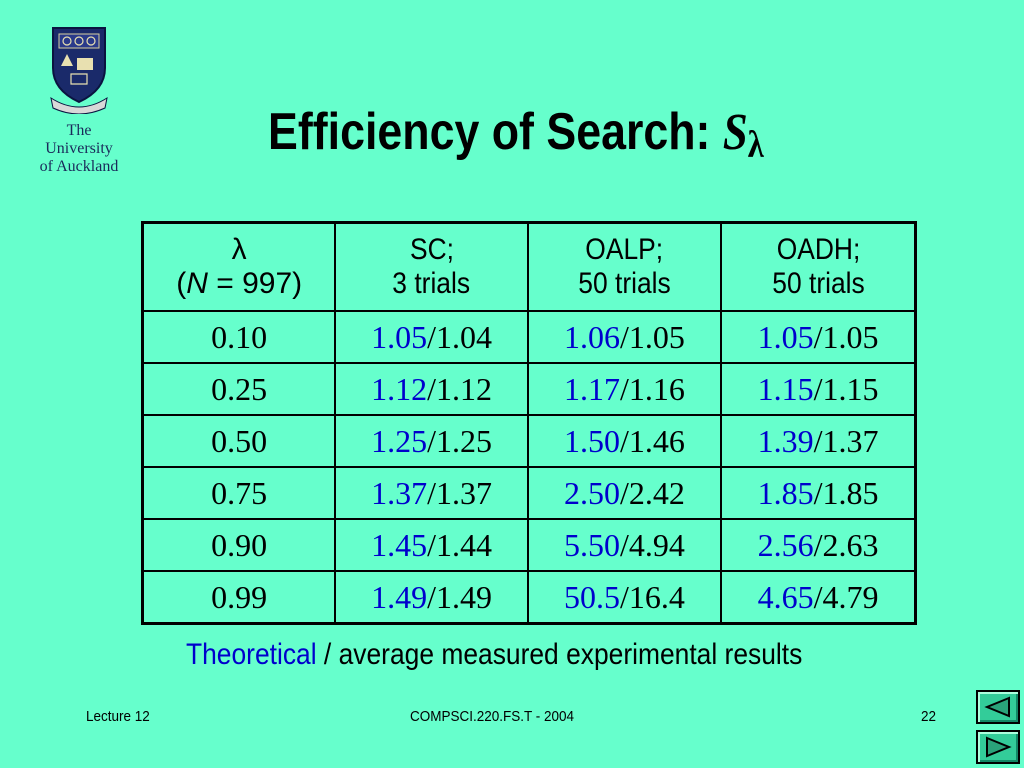 The width and height of the screenshot is (1024, 768). I want to click on cell-oadh: 4.65/4.79, so click(818, 597).